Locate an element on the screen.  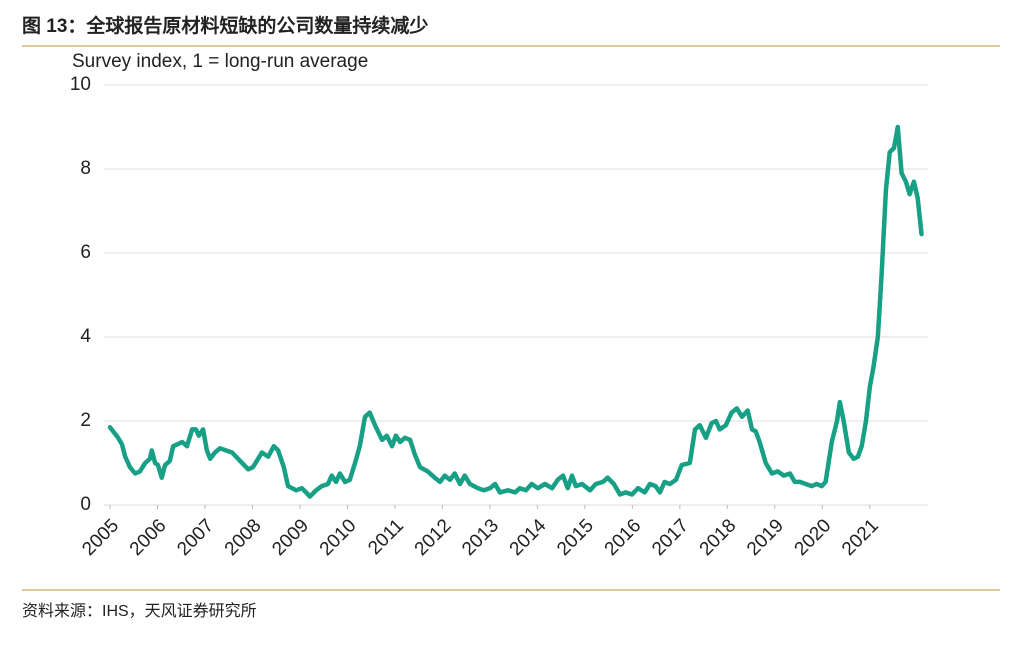
x-tick-label: 2011 is located at coordinates (386, 537).